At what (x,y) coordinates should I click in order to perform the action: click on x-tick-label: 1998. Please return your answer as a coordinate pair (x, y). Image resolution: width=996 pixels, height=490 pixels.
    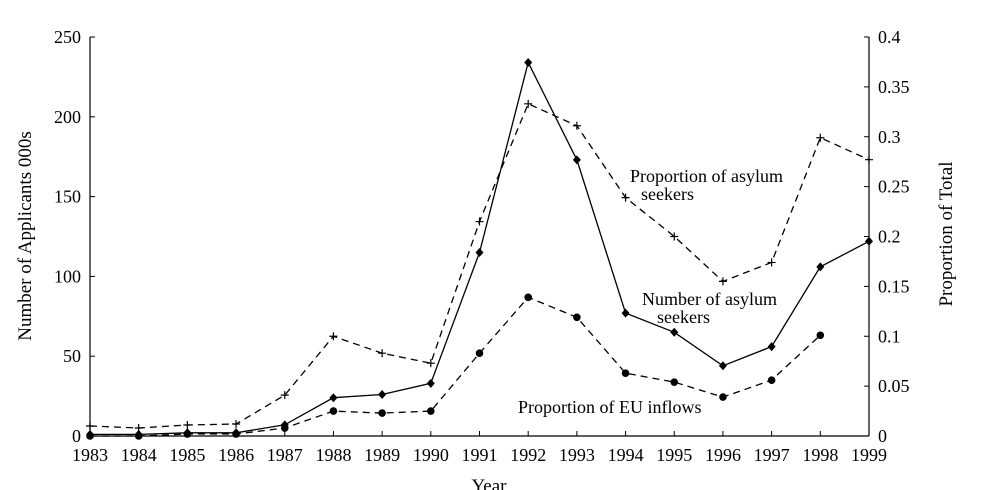
    Looking at the image, I should click on (820, 455).